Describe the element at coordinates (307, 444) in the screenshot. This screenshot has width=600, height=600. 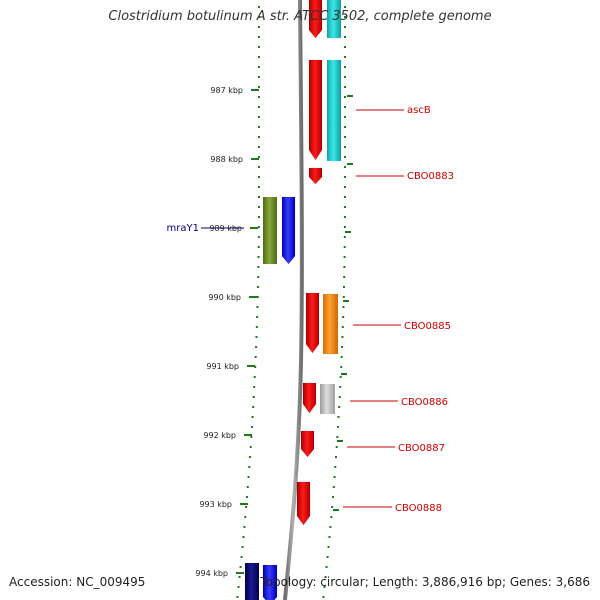
I see `gene-feature-CBO0887` at that location.